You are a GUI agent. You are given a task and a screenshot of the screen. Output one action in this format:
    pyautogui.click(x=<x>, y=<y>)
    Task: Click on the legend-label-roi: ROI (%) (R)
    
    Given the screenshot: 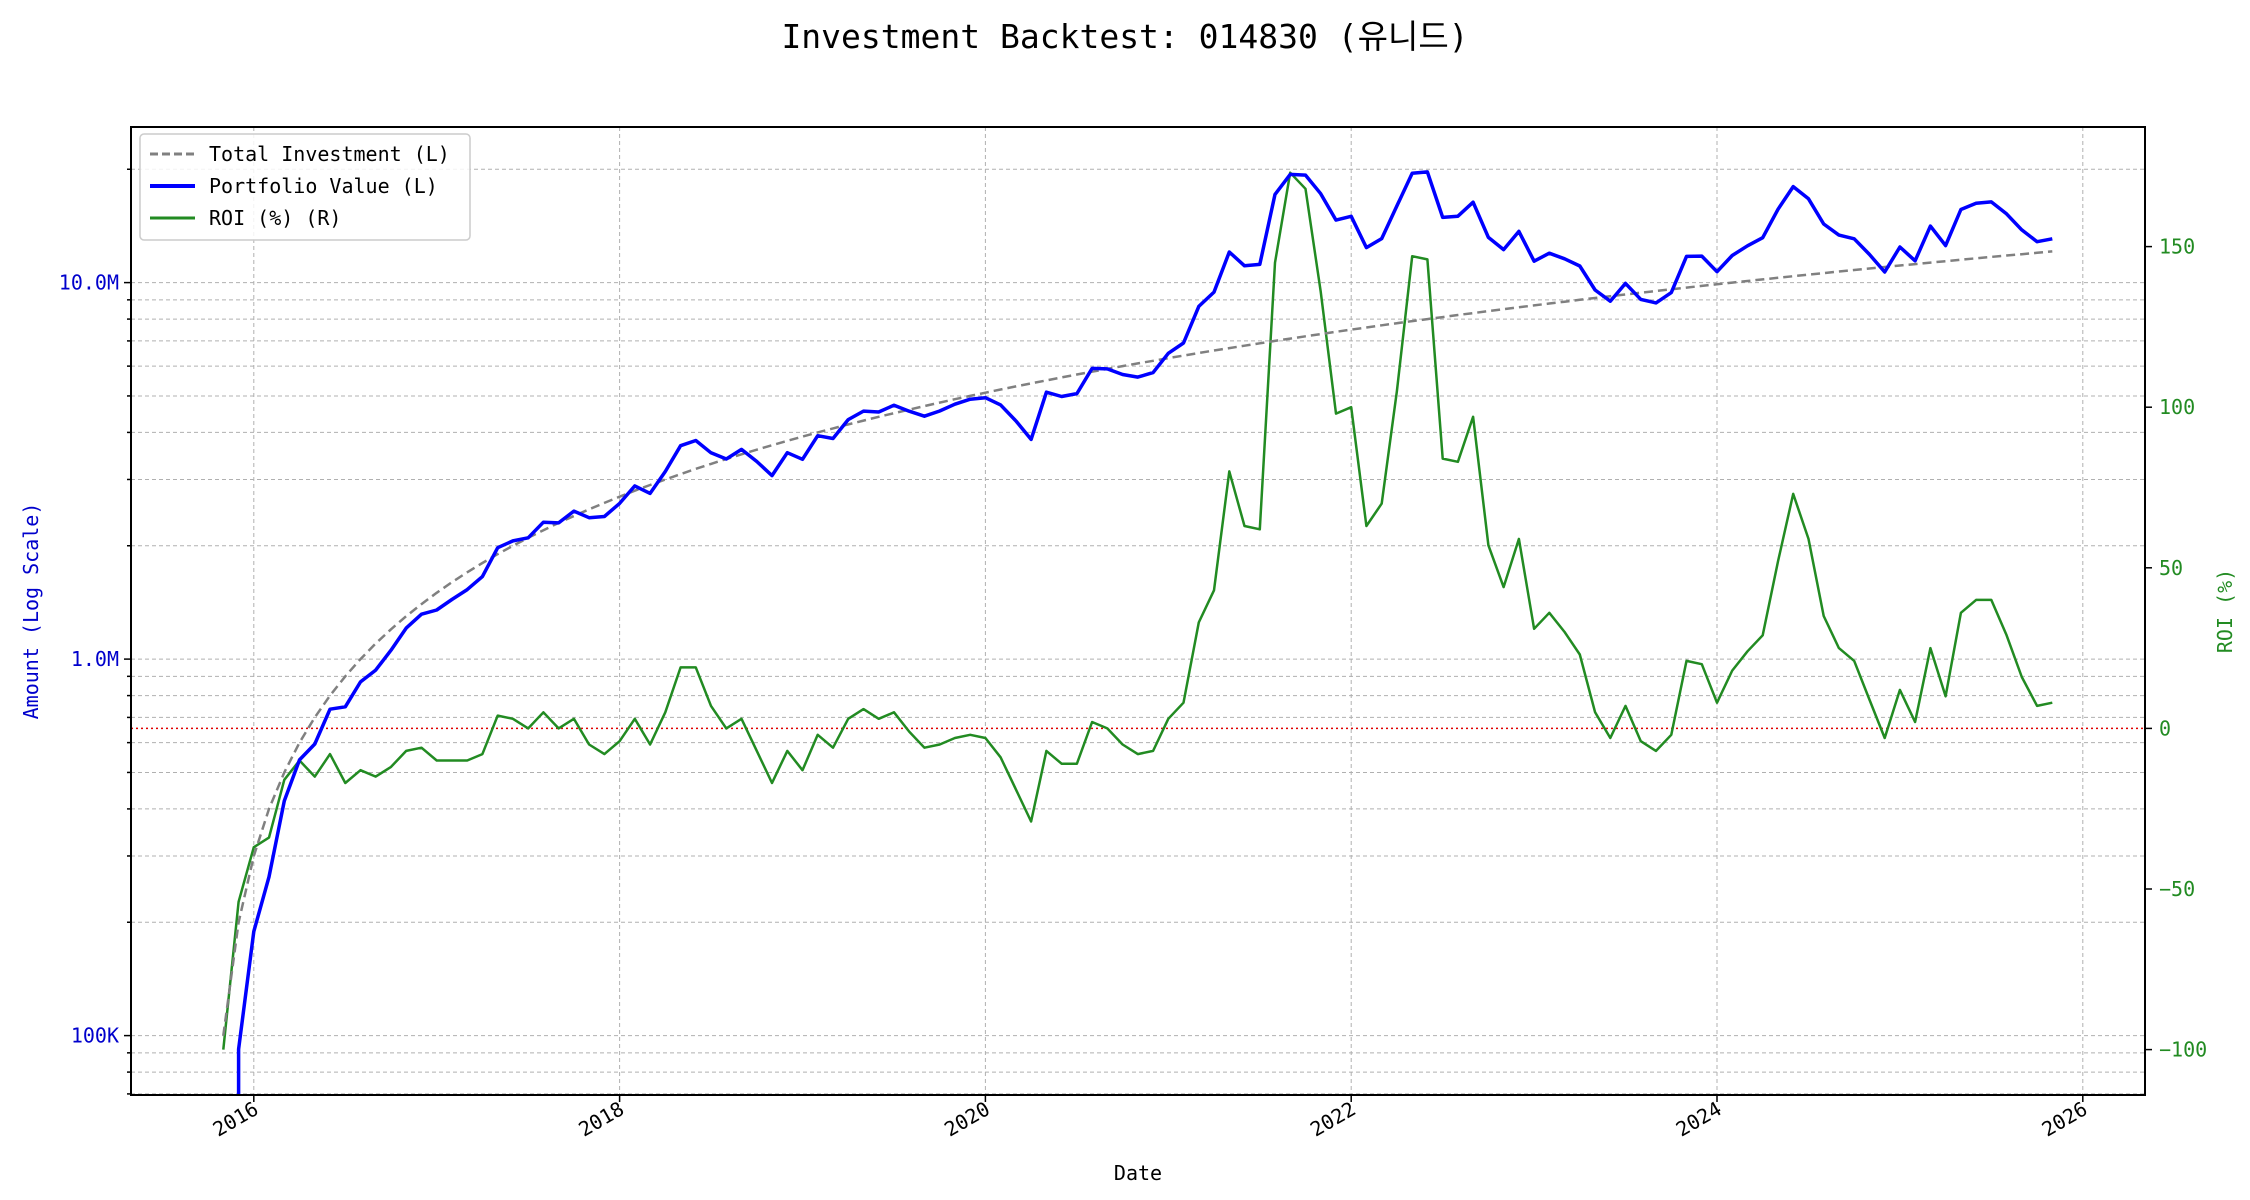 What is the action you would take?
    pyautogui.click(x=275, y=218)
    